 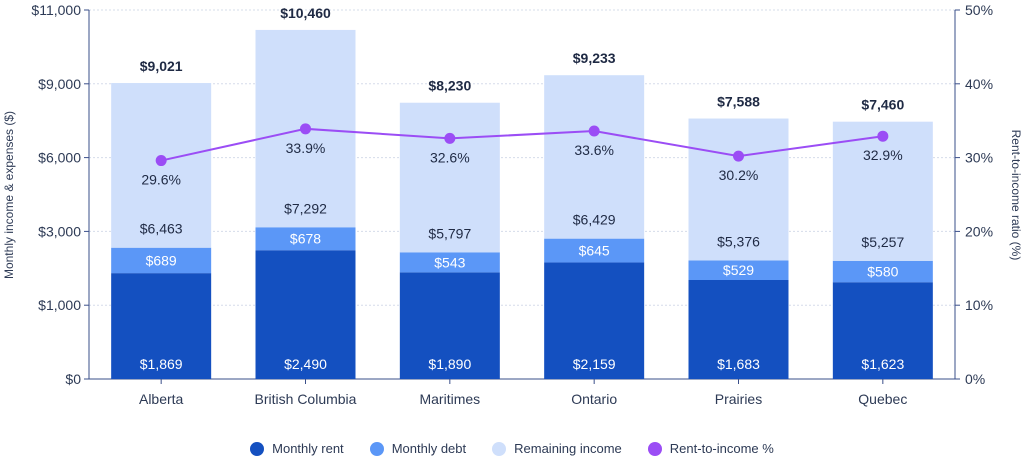 I want to click on legend-item: Remaining income, so click(x=557, y=448).